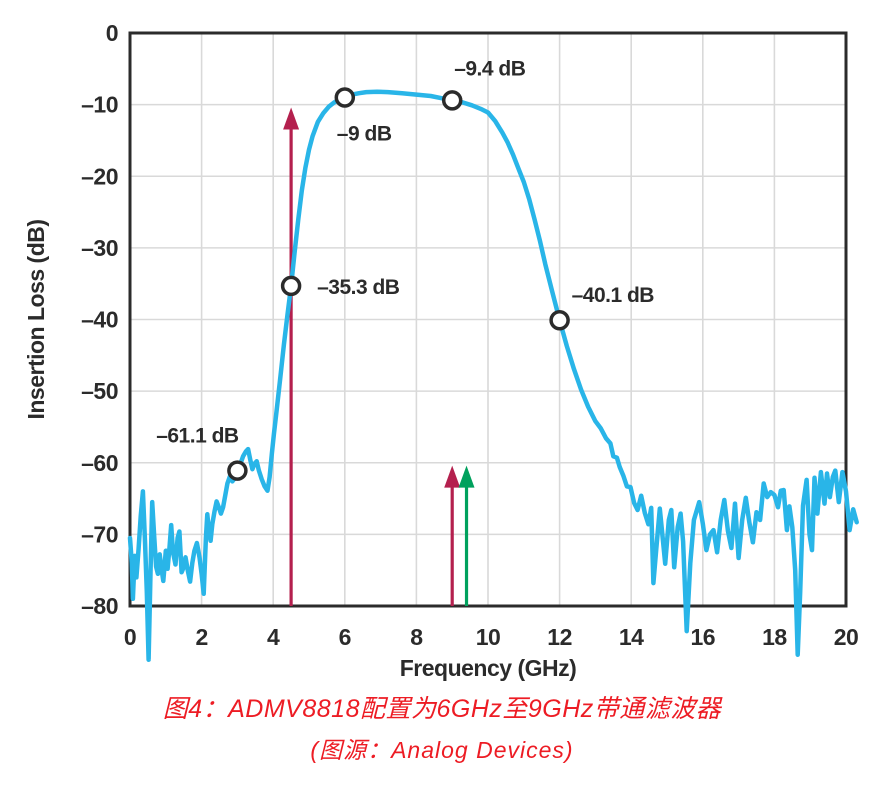 The width and height of the screenshot is (884, 786). I want to click on data-point-label: –9 dB, so click(364, 133).